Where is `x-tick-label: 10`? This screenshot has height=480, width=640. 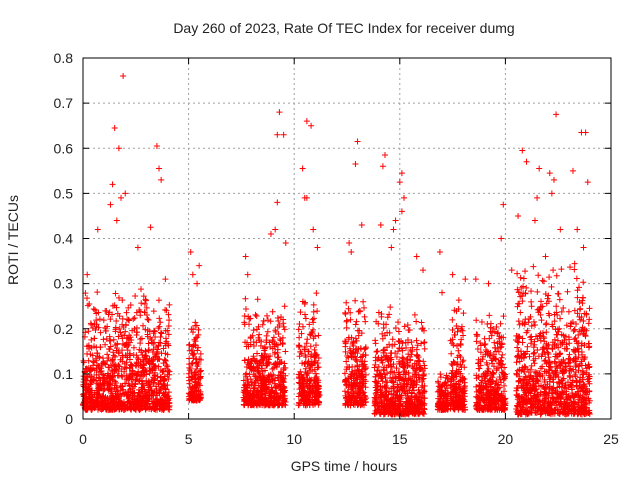 x-tick-label: 10 is located at coordinates (294, 439).